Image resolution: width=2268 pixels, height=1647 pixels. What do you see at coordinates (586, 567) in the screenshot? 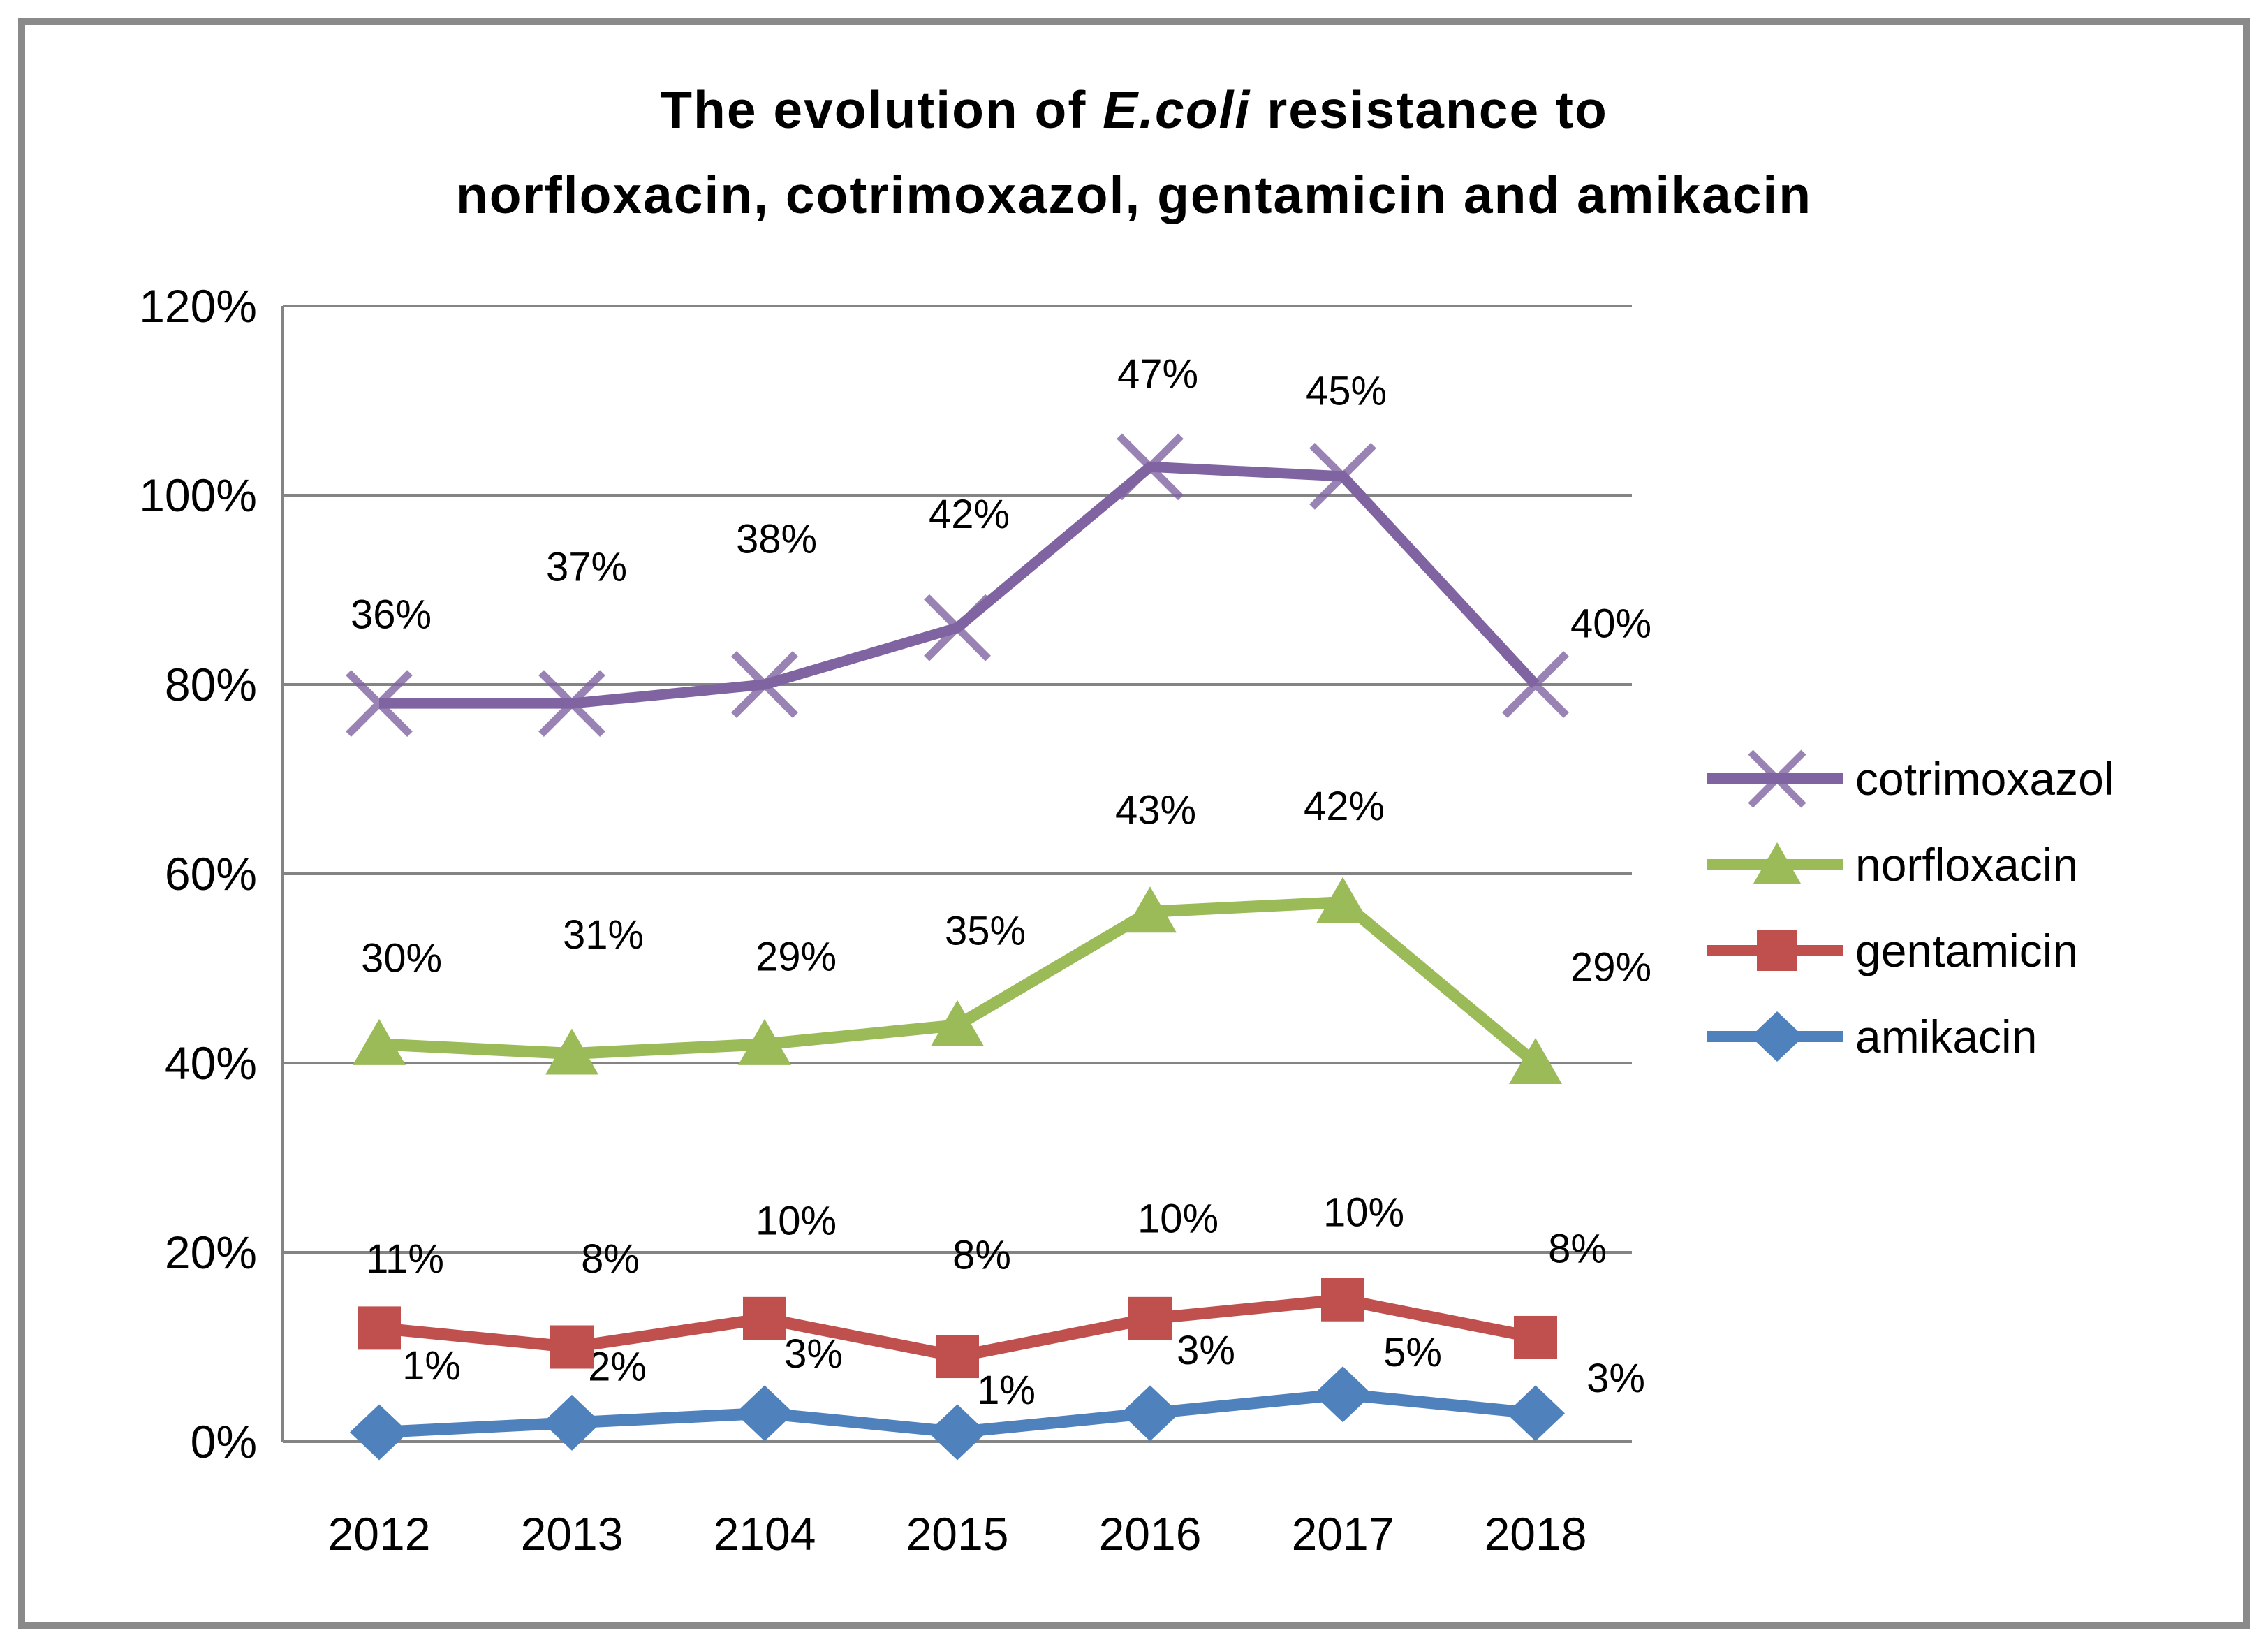
I see `data-label-cotrimoxazol: 37%` at bounding box center [586, 567].